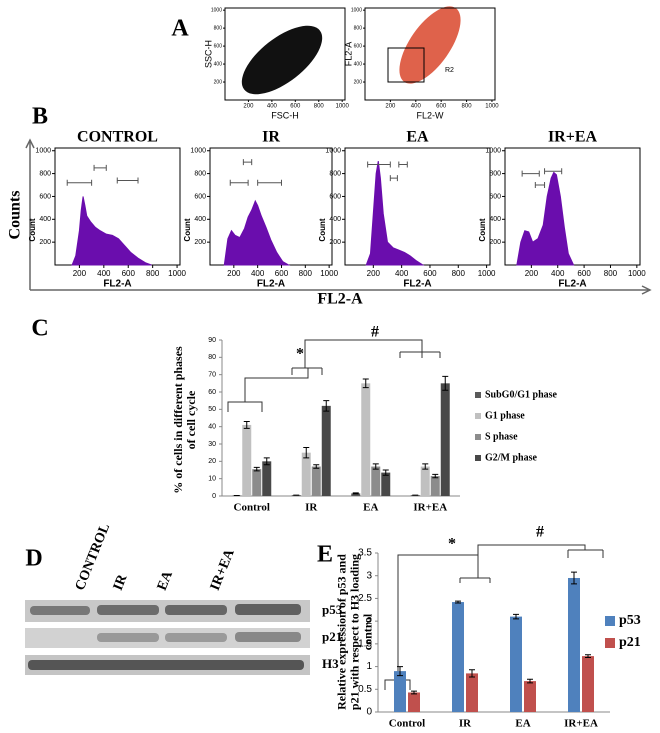 The image size is (660, 733). Describe the element at coordinates (212, 375) in the screenshot. I see `y-tick-label: 70` at that location.